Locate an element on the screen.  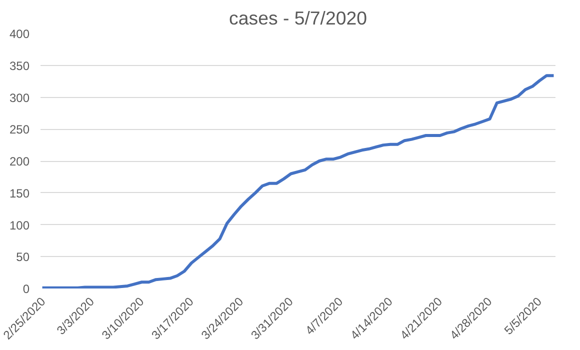
y-tick-label: 300 is located at coordinates (19, 97).